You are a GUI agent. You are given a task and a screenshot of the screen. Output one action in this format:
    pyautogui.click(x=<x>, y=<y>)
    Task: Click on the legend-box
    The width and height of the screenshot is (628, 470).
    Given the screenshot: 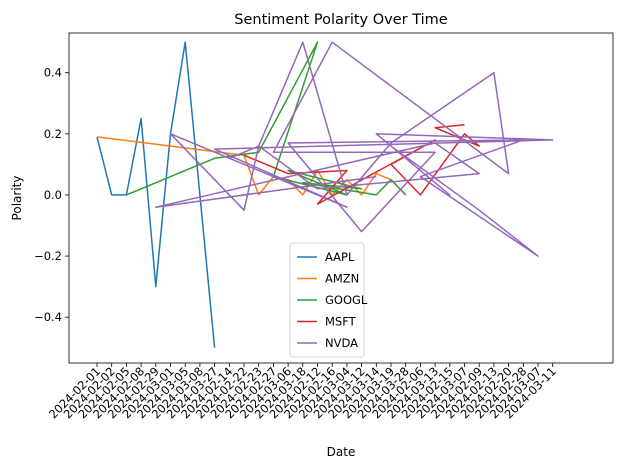 What is the action you would take?
    pyautogui.click(x=327, y=300)
    